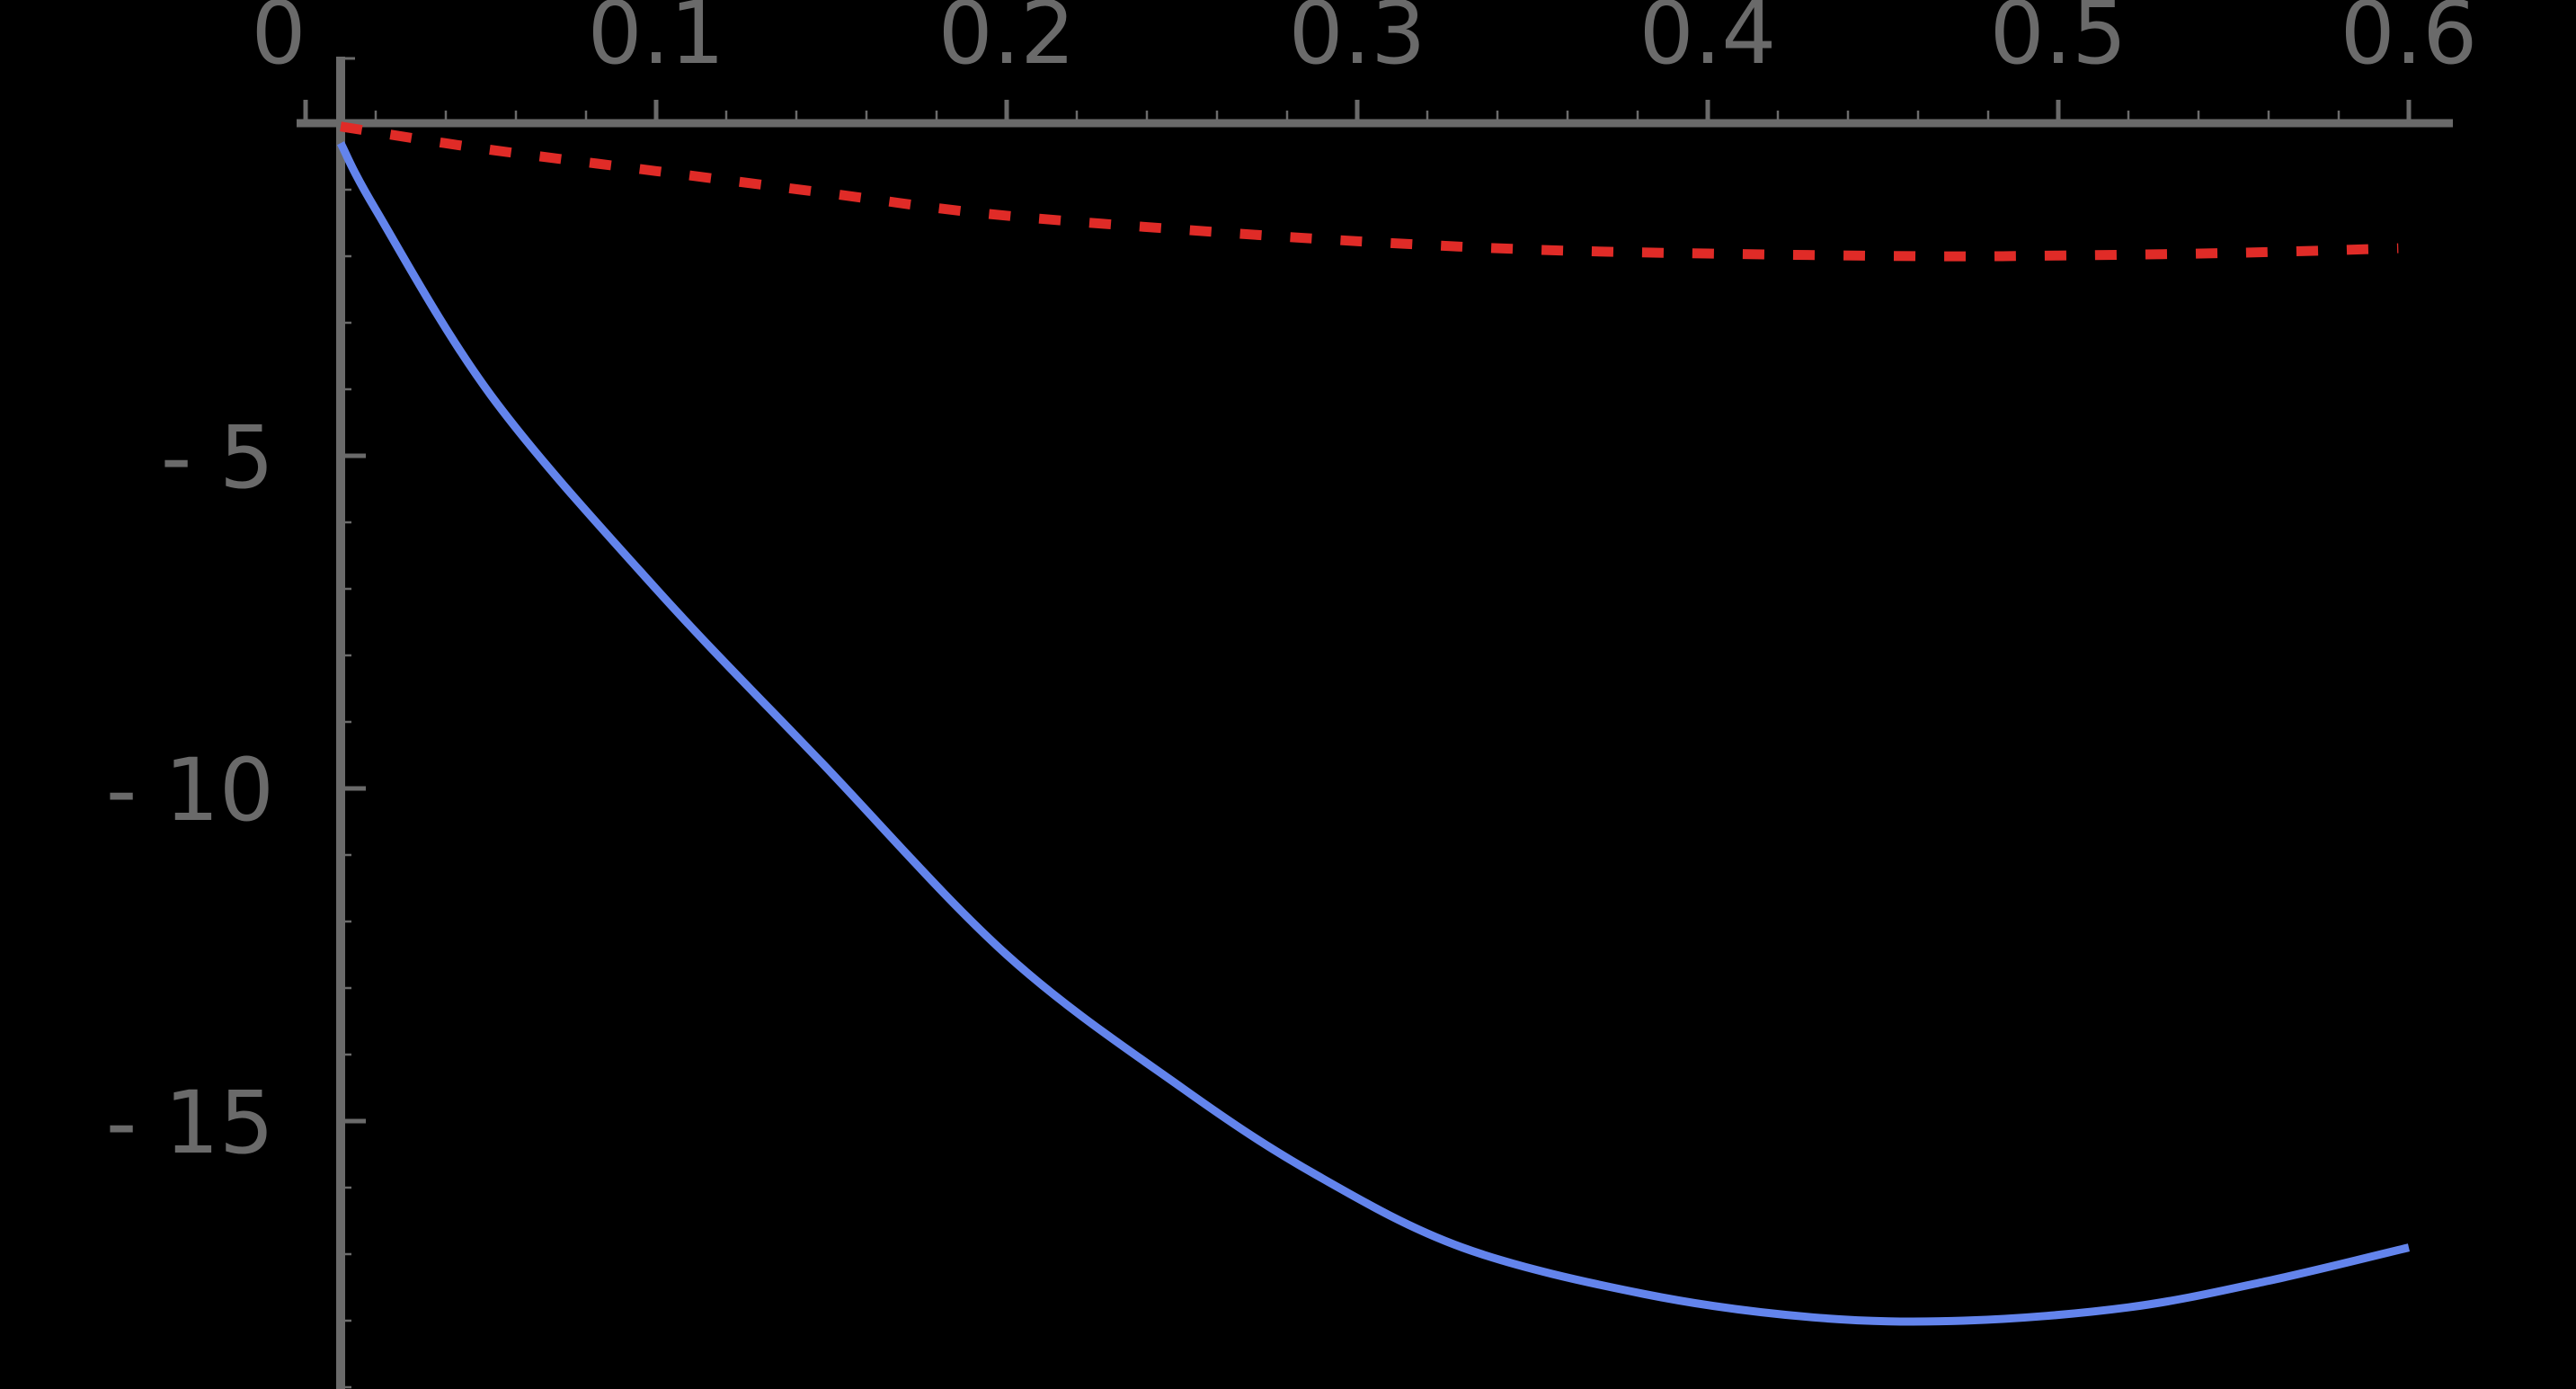 This screenshot has height=1389, width=2576. What do you see at coordinates (351, 723) in the screenshot?
I see `y-axis` at bounding box center [351, 723].